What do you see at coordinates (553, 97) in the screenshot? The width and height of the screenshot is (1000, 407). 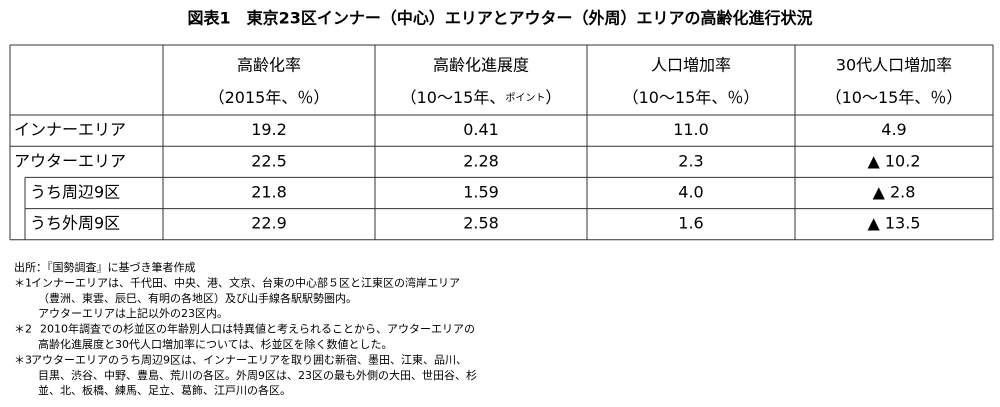 I see `subheader-part: ）` at bounding box center [553, 97].